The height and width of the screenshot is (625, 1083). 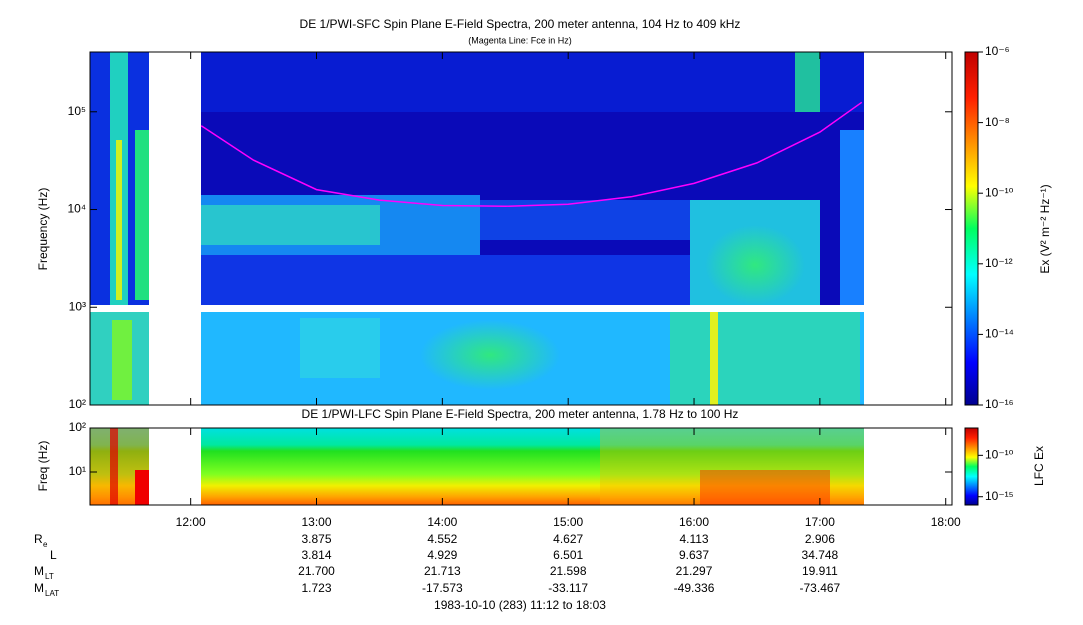 What do you see at coordinates (316, 522) in the screenshot?
I see `x-tick-label: 13:00` at bounding box center [316, 522].